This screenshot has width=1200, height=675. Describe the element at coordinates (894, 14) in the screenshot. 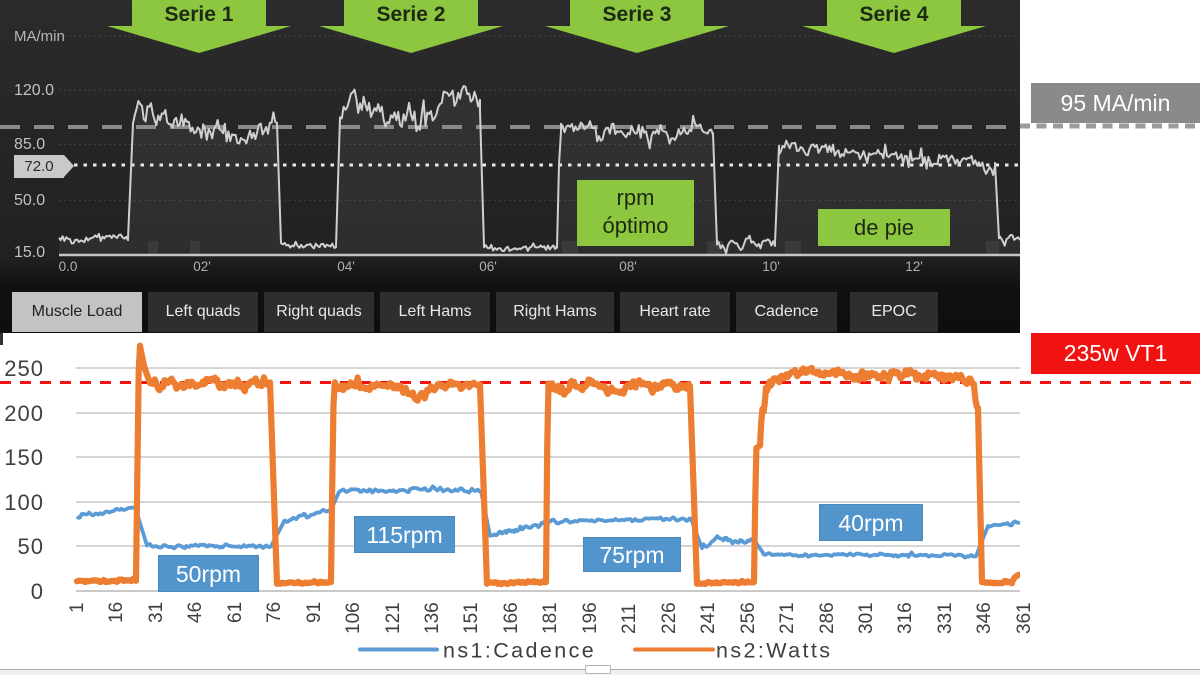

I see `svg-text: Serie 4` at that location.